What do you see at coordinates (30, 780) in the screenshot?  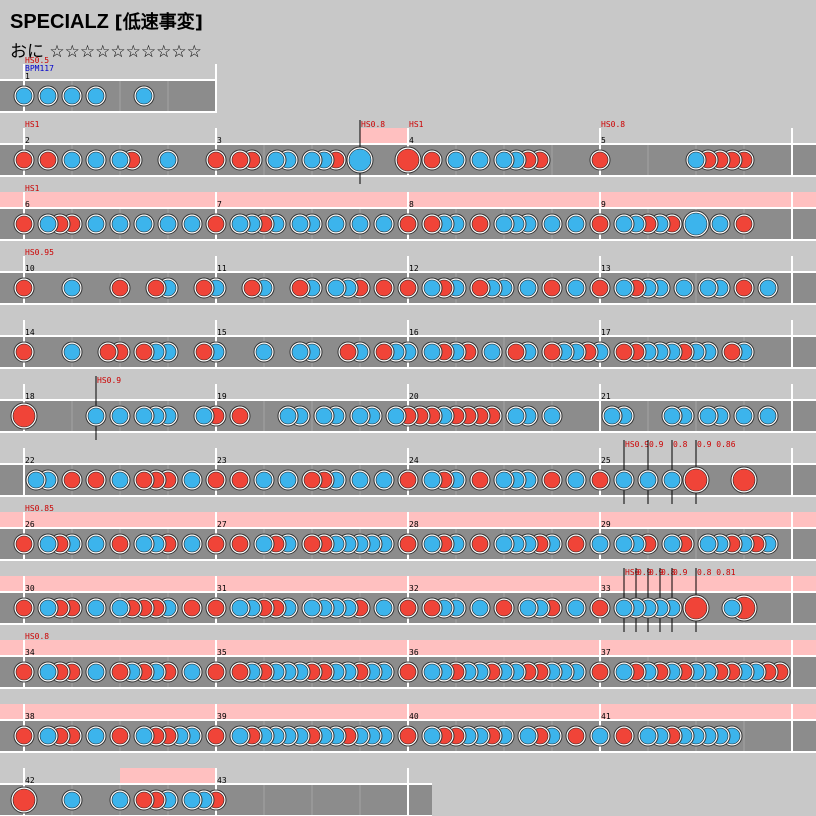 I see `measure-number: 42` at bounding box center [30, 780].